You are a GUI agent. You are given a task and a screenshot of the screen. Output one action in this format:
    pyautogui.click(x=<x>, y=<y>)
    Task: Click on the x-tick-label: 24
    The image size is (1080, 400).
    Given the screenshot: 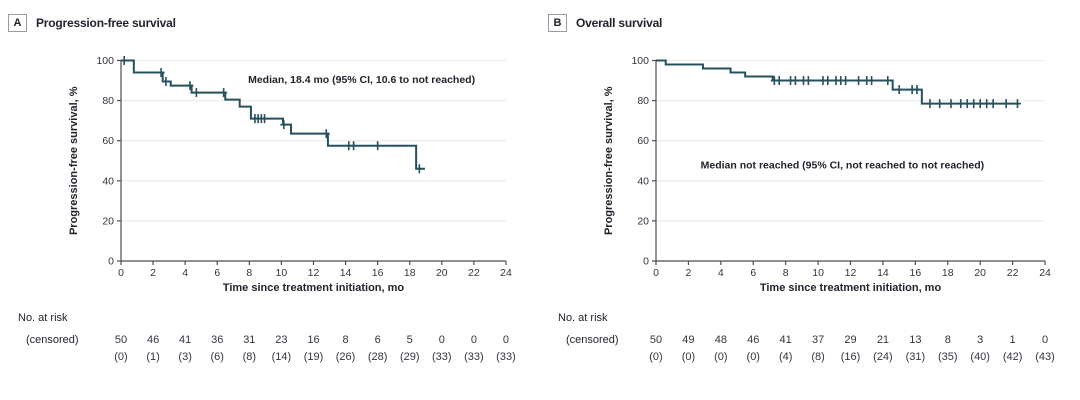 What is the action you would take?
    pyautogui.click(x=1045, y=273)
    